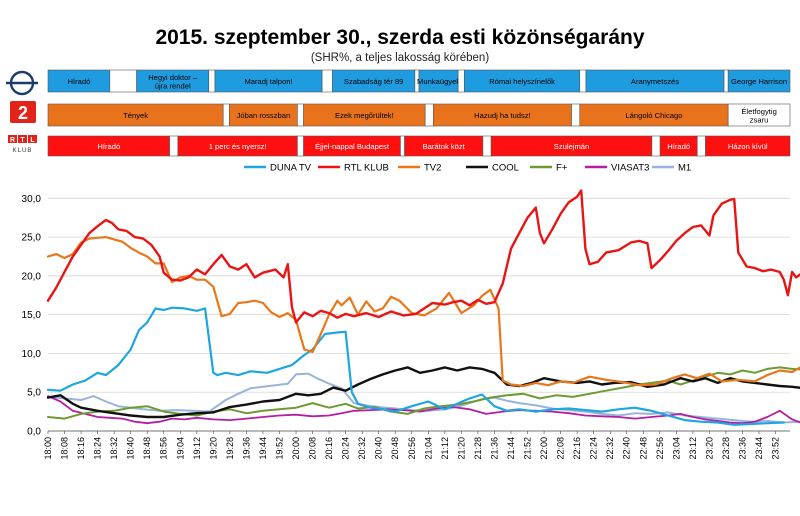 The height and width of the screenshot is (516, 800). Describe the element at coordinates (461, 448) in the screenshot. I see `x-tick-label: 21:20` at that location.